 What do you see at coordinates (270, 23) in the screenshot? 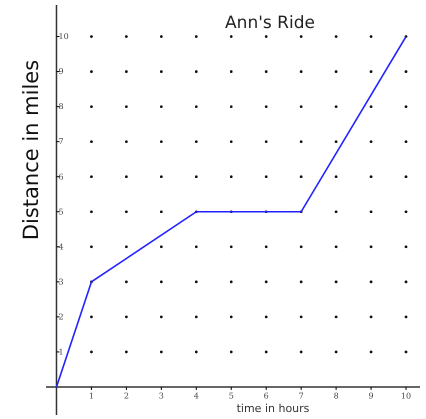
I see `text: Ann's Ride` at bounding box center [270, 23].